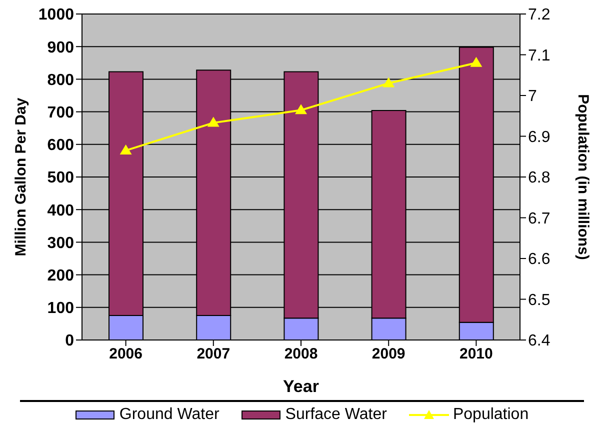 The width and height of the screenshot is (604, 444). What do you see at coordinates (69, 341) in the screenshot?
I see `y-tick-label: 0` at bounding box center [69, 341].